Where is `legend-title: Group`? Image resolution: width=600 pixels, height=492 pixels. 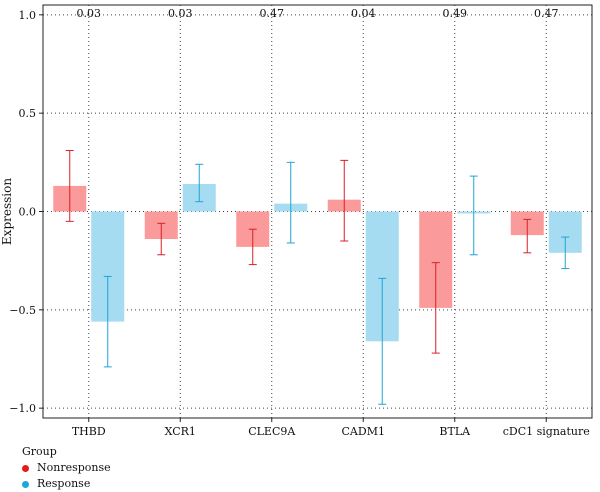
legend-title: Group is located at coordinates (39, 451).